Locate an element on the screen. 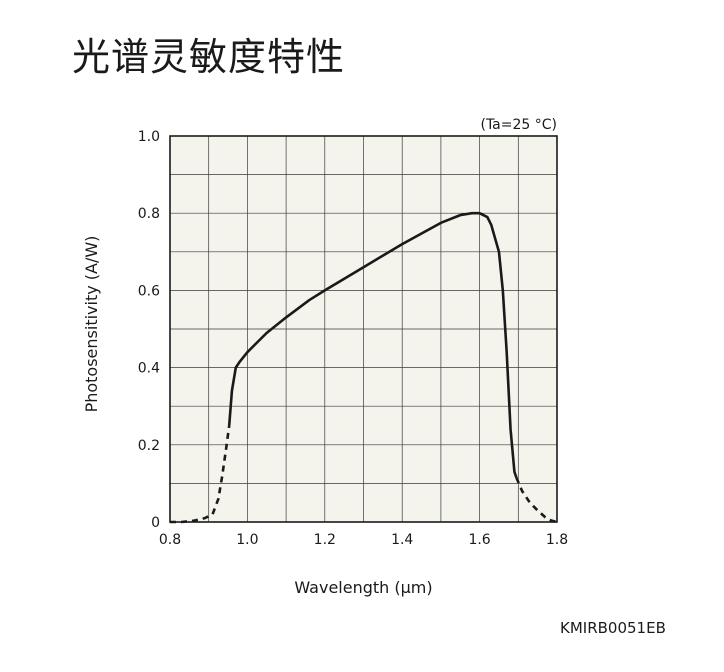 The width and height of the screenshot is (724, 672). x-tick-label: 1.8 is located at coordinates (557, 540).